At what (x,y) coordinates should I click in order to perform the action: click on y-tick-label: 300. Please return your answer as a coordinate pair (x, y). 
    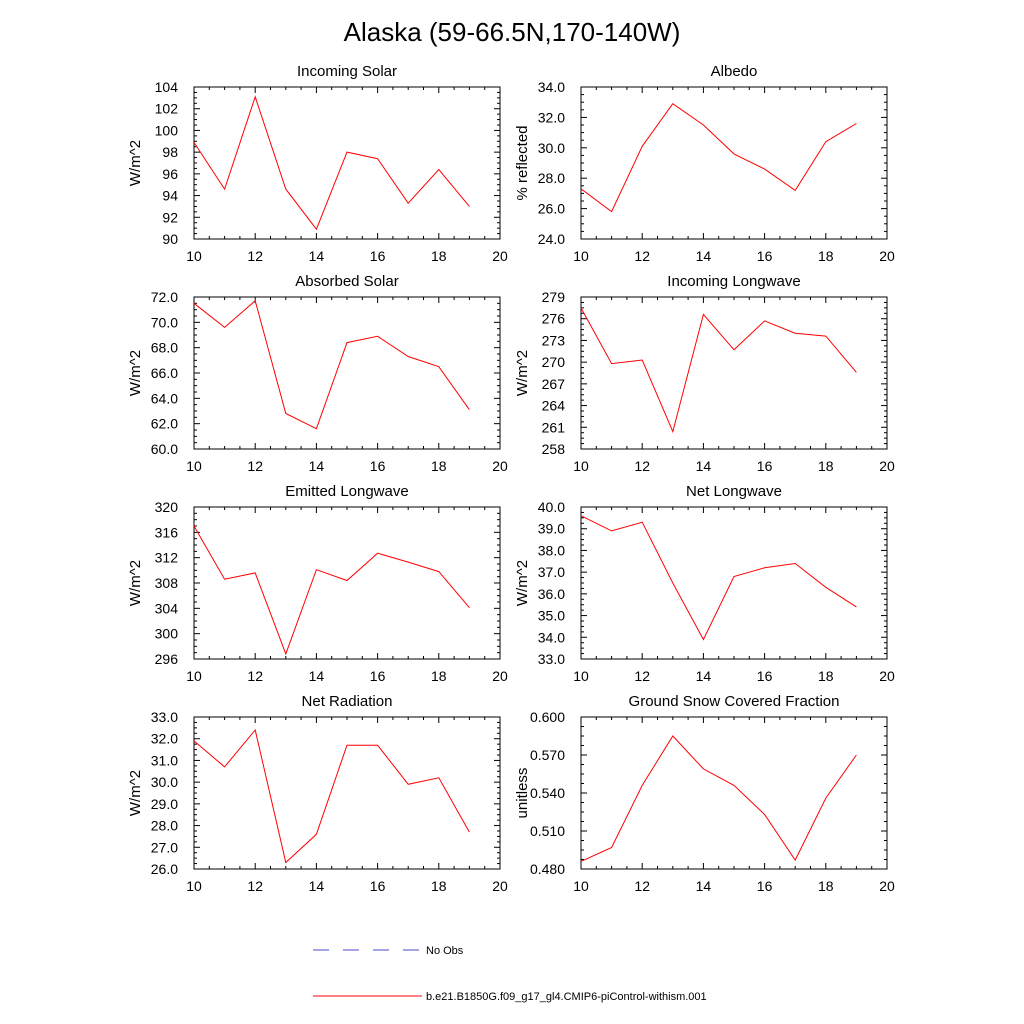
    Looking at the image, I should click on (167, 634).